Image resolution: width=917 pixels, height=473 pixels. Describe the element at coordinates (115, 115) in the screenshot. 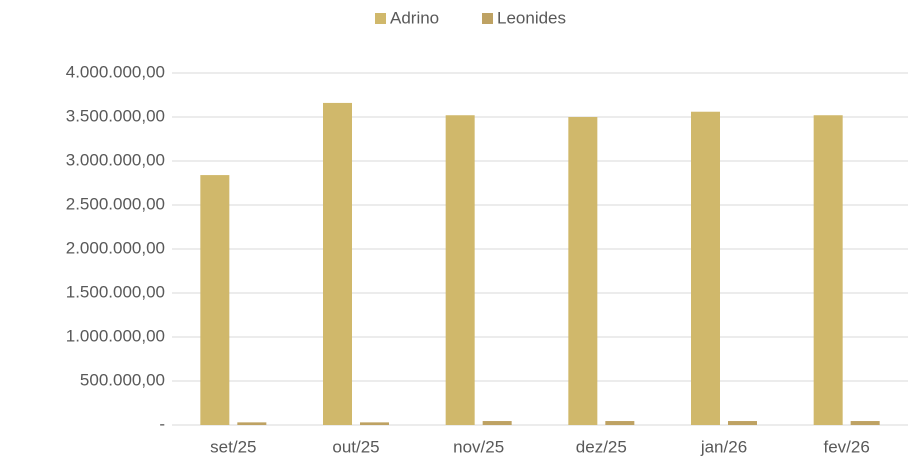

I see `y-tick-label: 3.500.000,00` at that location.